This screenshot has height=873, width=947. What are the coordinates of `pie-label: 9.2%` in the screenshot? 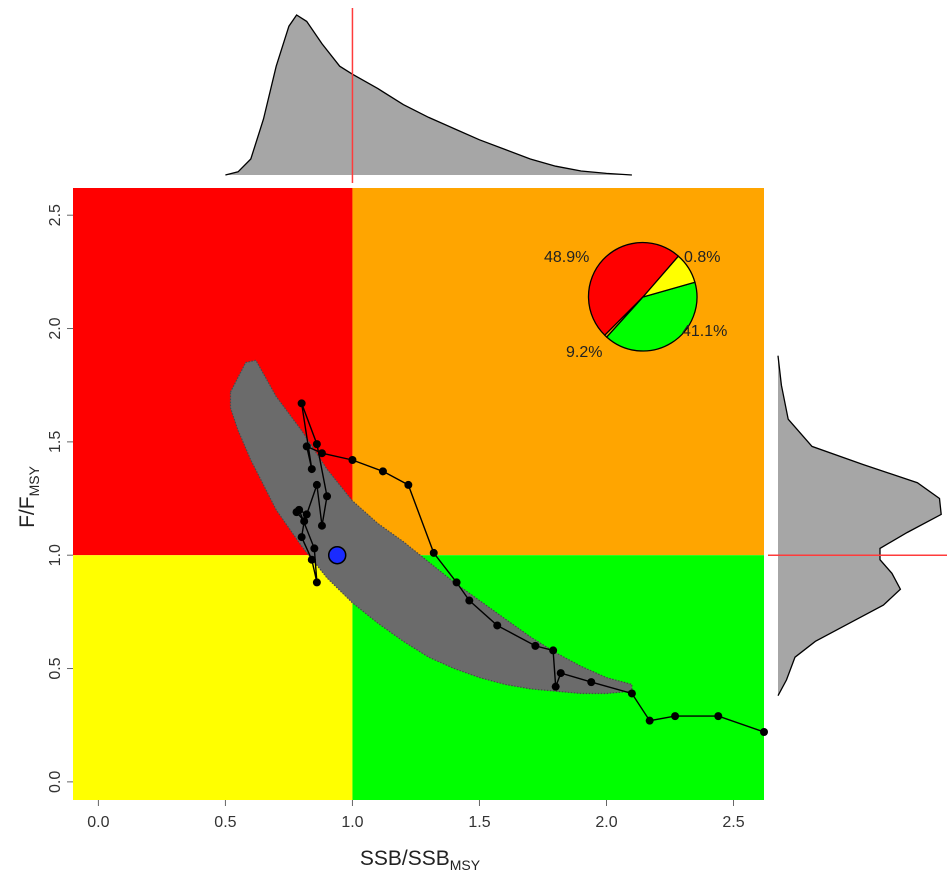 It's located at (584, 352).